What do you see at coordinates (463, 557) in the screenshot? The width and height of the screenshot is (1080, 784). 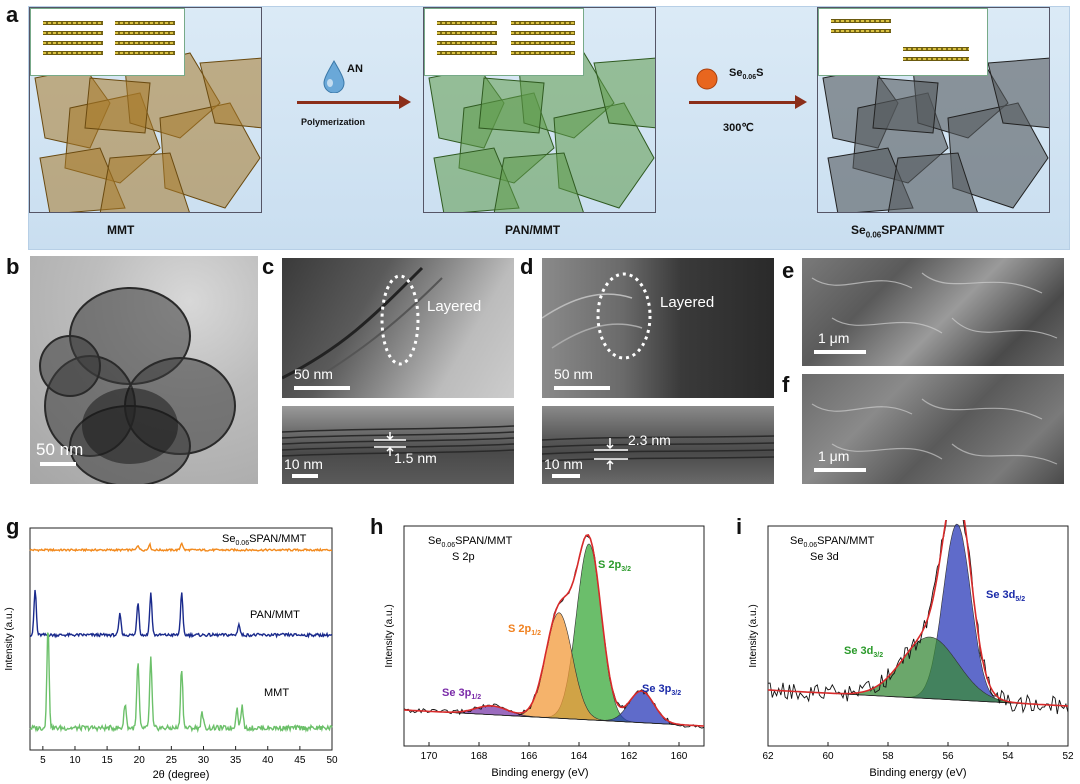 I see `chart-subtitle-h: S 2p` at bounding box center [463, 557].